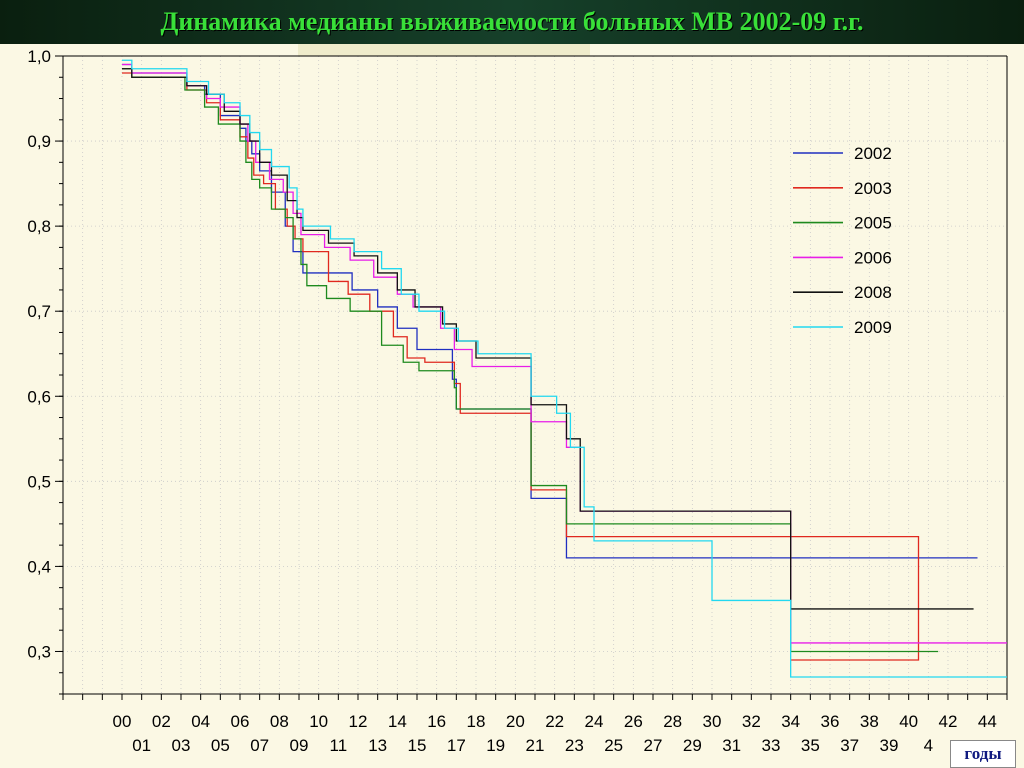 The height and width of the screenshot is (768, 1024). I want to click on x-tick-label-lower: 05, so click(220, 745).